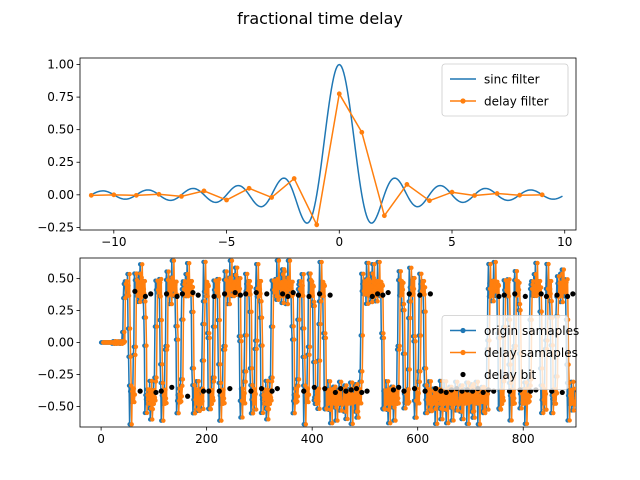  What do you see at coordinates (531, 353) in the screenshot?
I see `legend-label: delay samaples` at bounding box center [531, 353].